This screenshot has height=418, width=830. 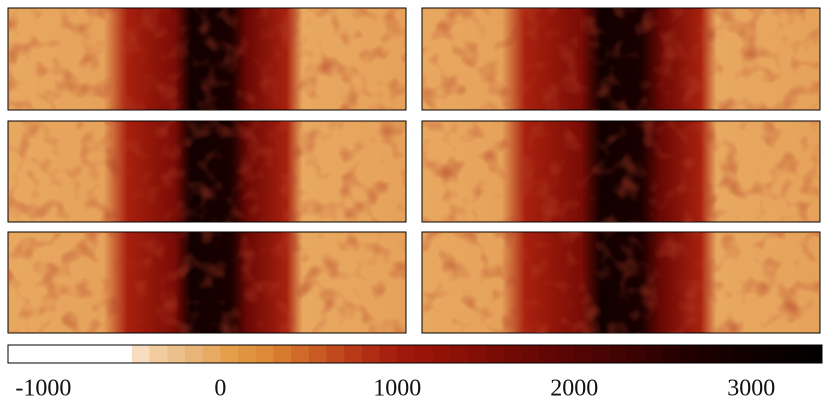 I want to click on colorbar-tick-label: 1000, so click(x=397, y=389).